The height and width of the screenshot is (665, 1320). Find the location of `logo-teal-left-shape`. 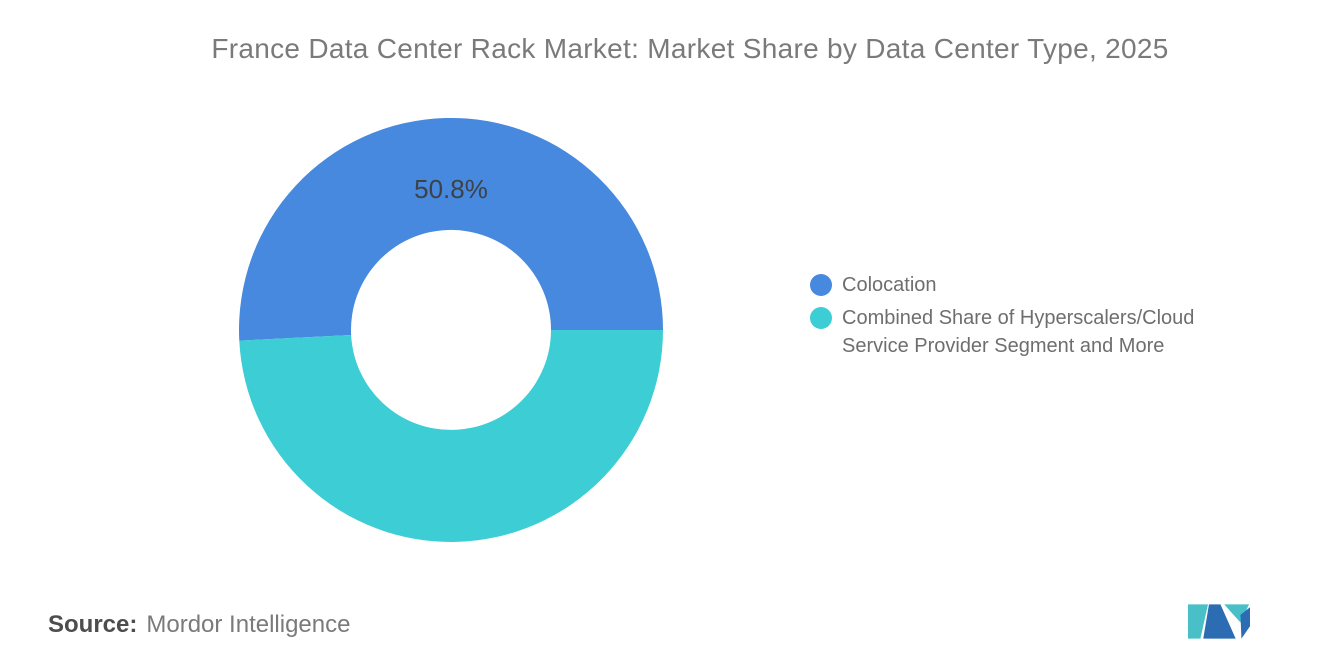

logo-teal-left-shape is located at coordinates (1198, 621).